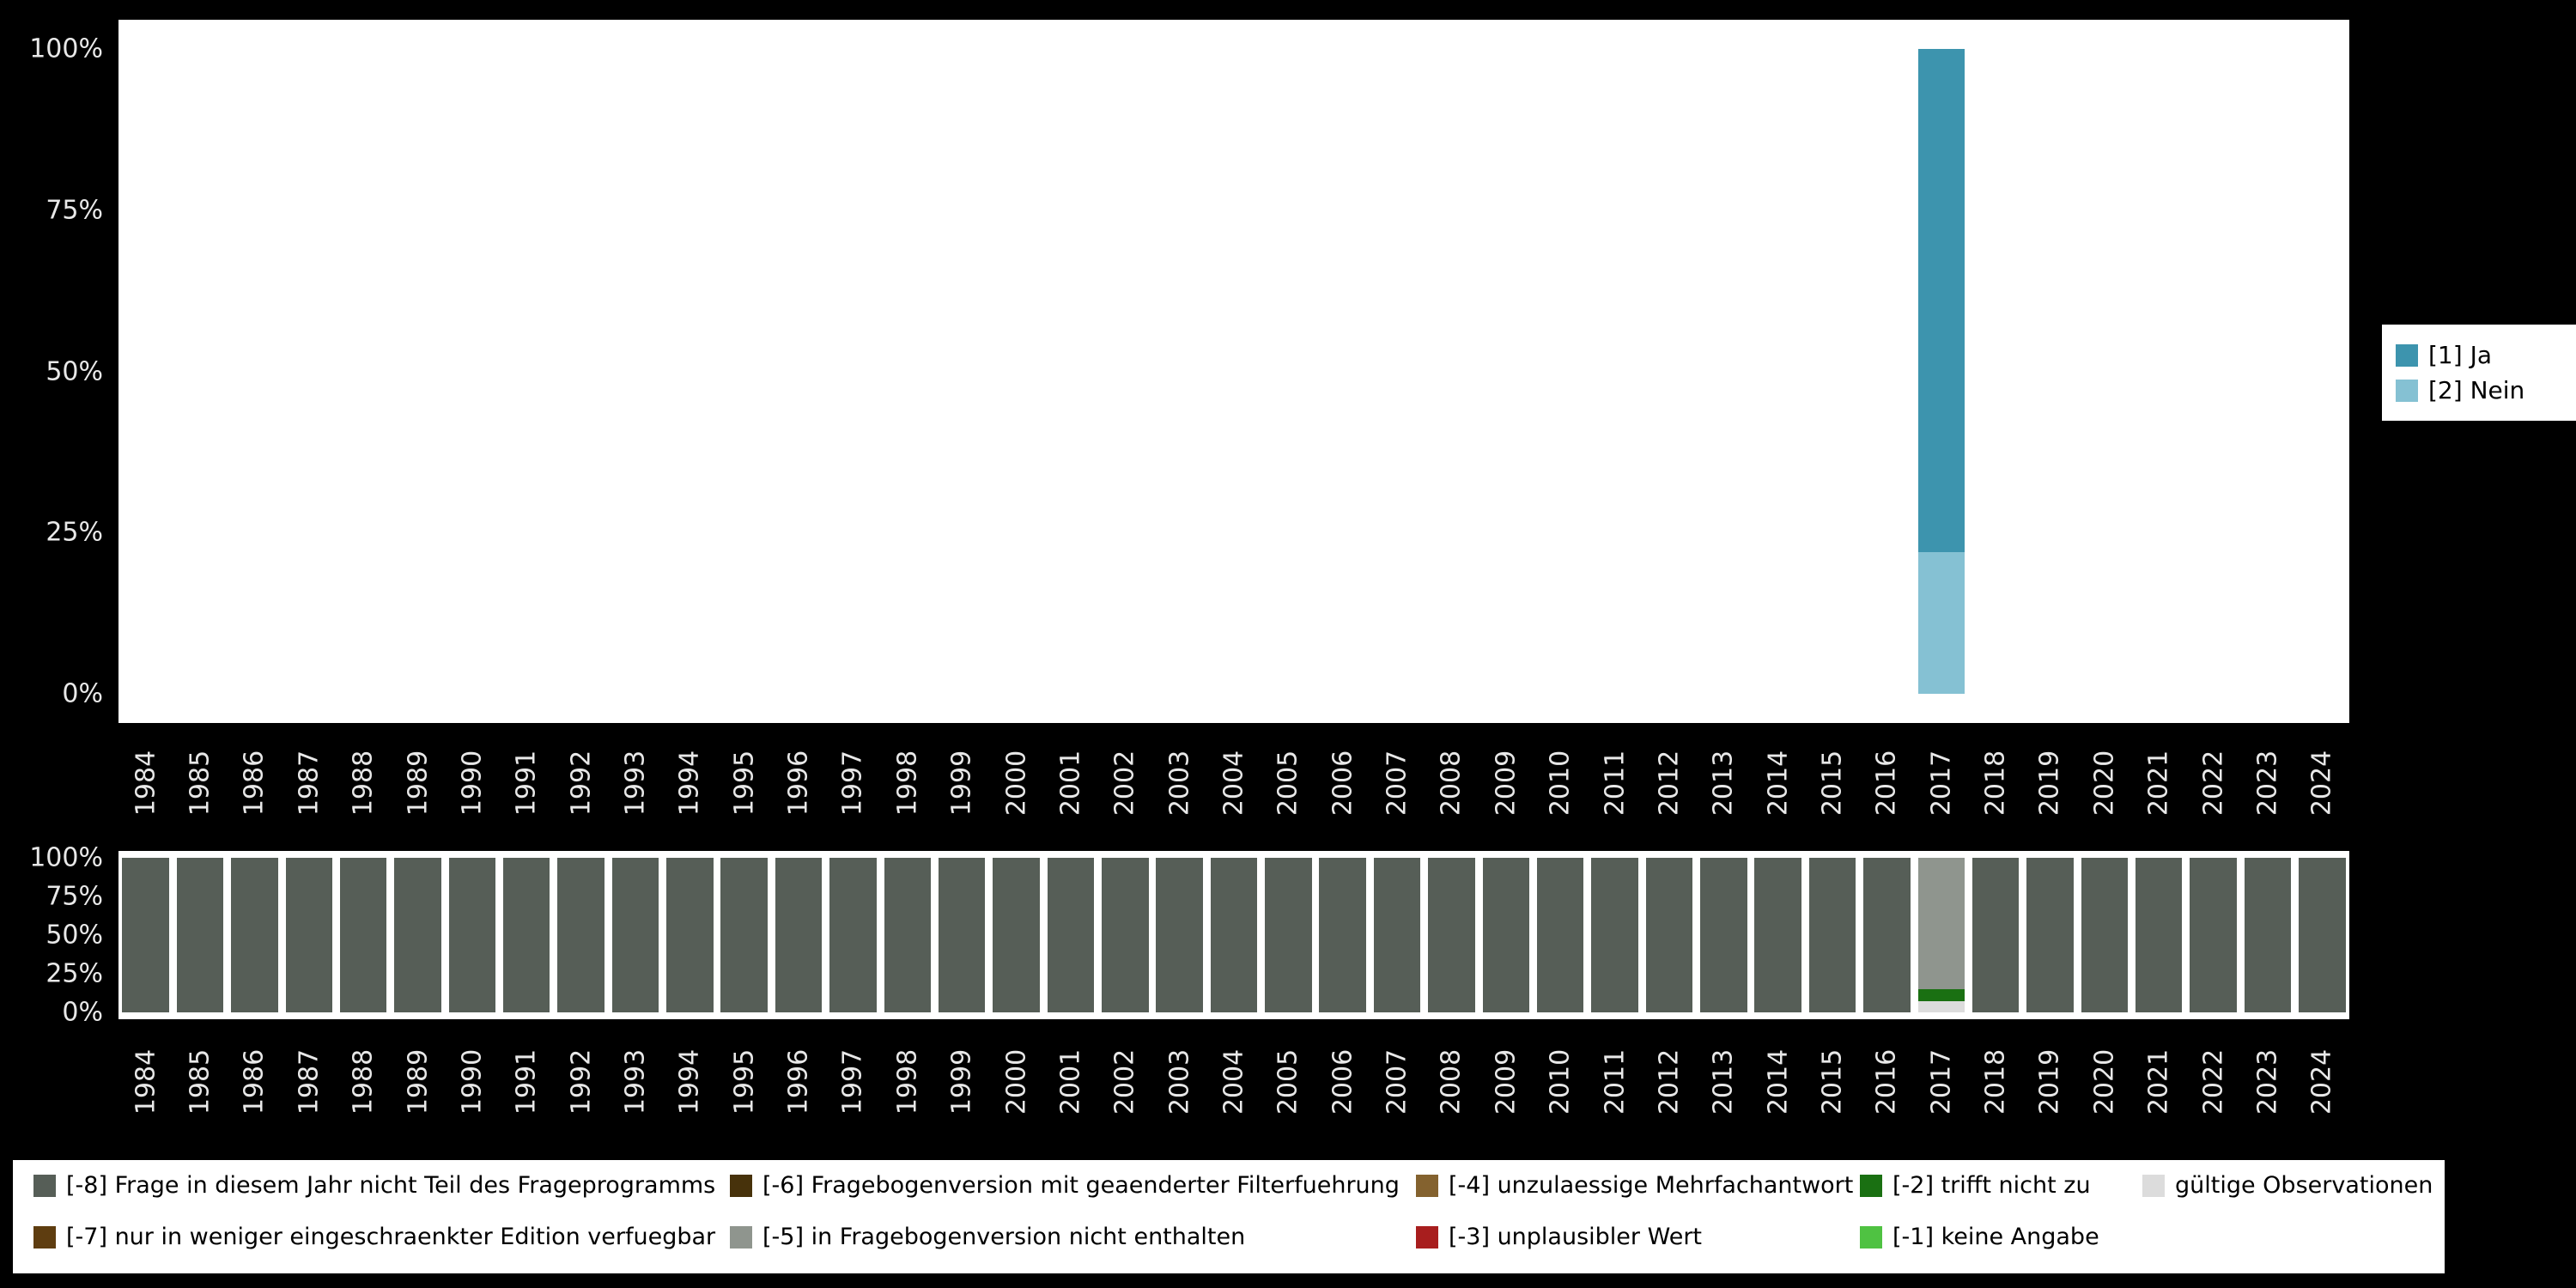 This screenshot has width=2576, height=1288. I want to click on x-tick-label: 2001, so click(1071, 1081).